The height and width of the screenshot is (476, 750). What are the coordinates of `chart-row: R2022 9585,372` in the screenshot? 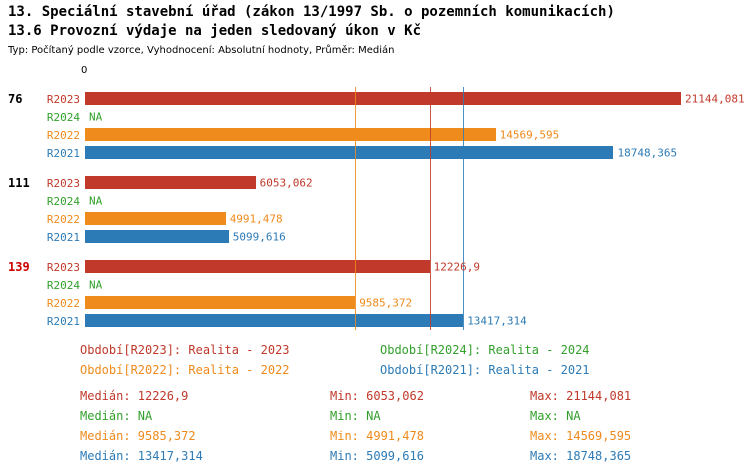 It's located at (374, 303).